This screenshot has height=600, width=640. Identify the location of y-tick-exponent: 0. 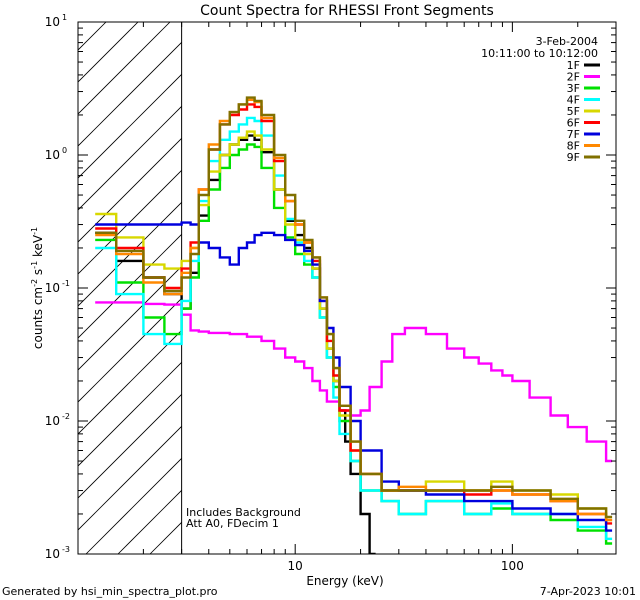
(64, 150).